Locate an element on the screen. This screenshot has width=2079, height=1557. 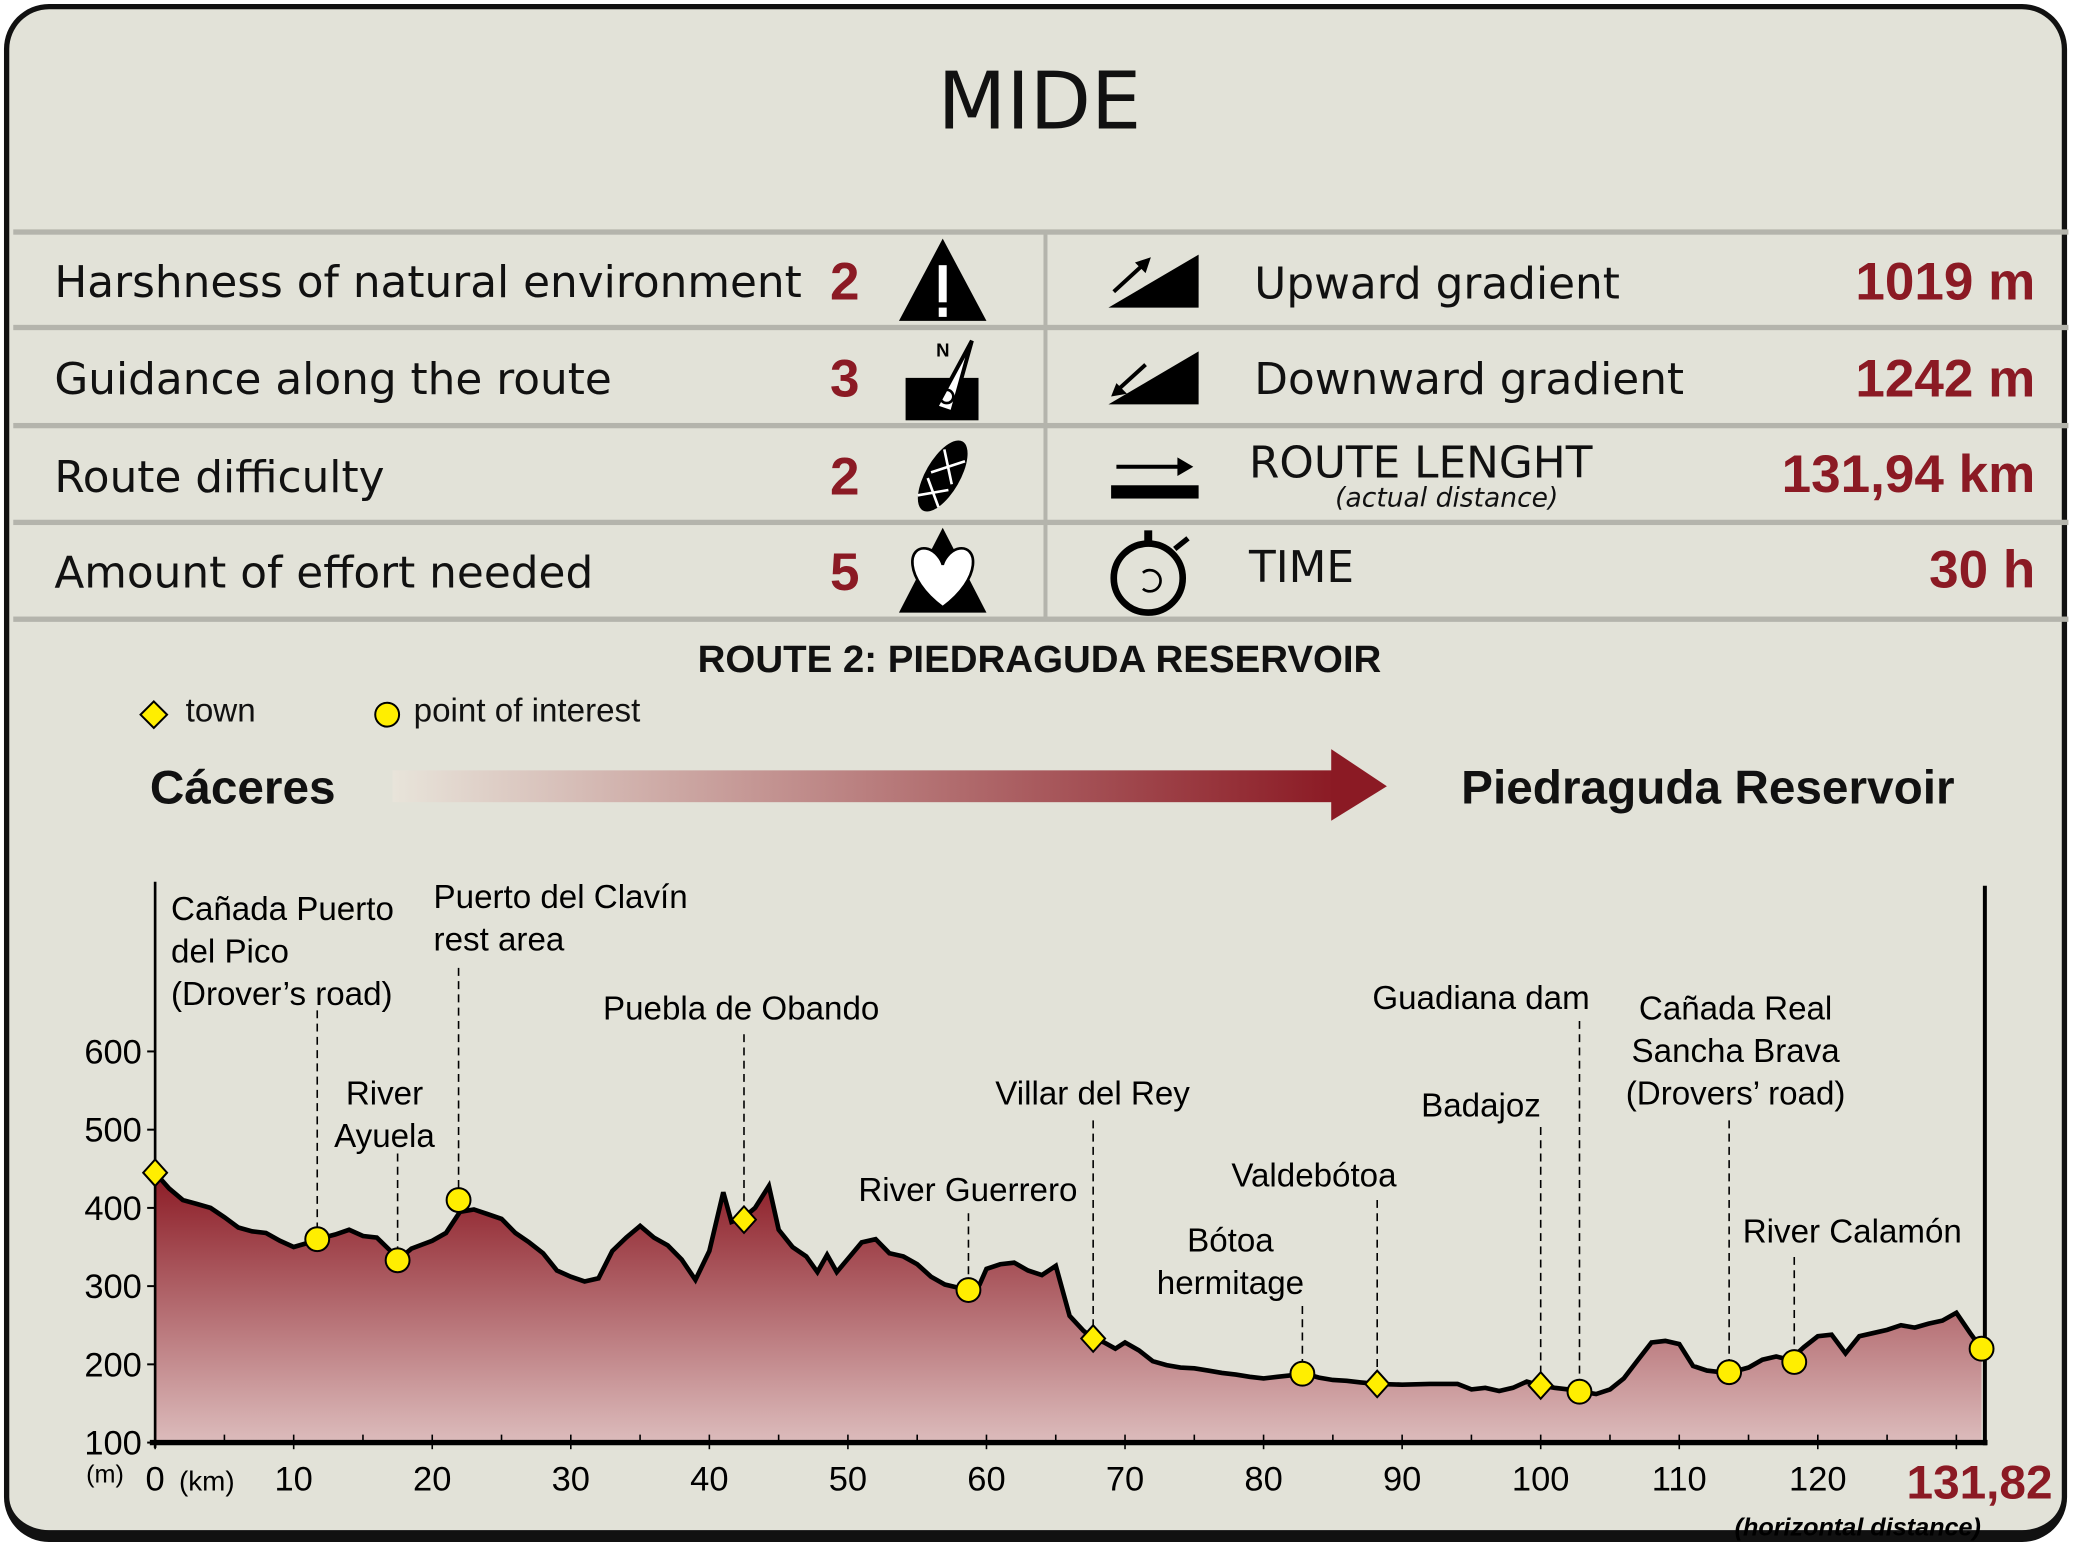
mide-label-effort: Amount of effort needed is located at coordinates (324, 572).